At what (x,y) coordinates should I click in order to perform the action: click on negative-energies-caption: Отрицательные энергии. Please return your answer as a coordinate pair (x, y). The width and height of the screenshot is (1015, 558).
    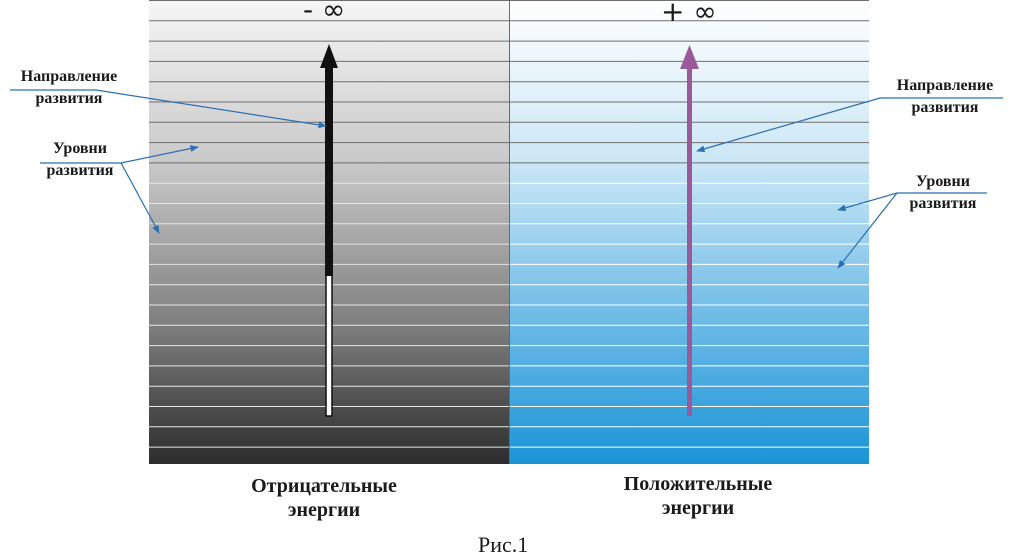
    Looking at the image, I should click on (324, 498).